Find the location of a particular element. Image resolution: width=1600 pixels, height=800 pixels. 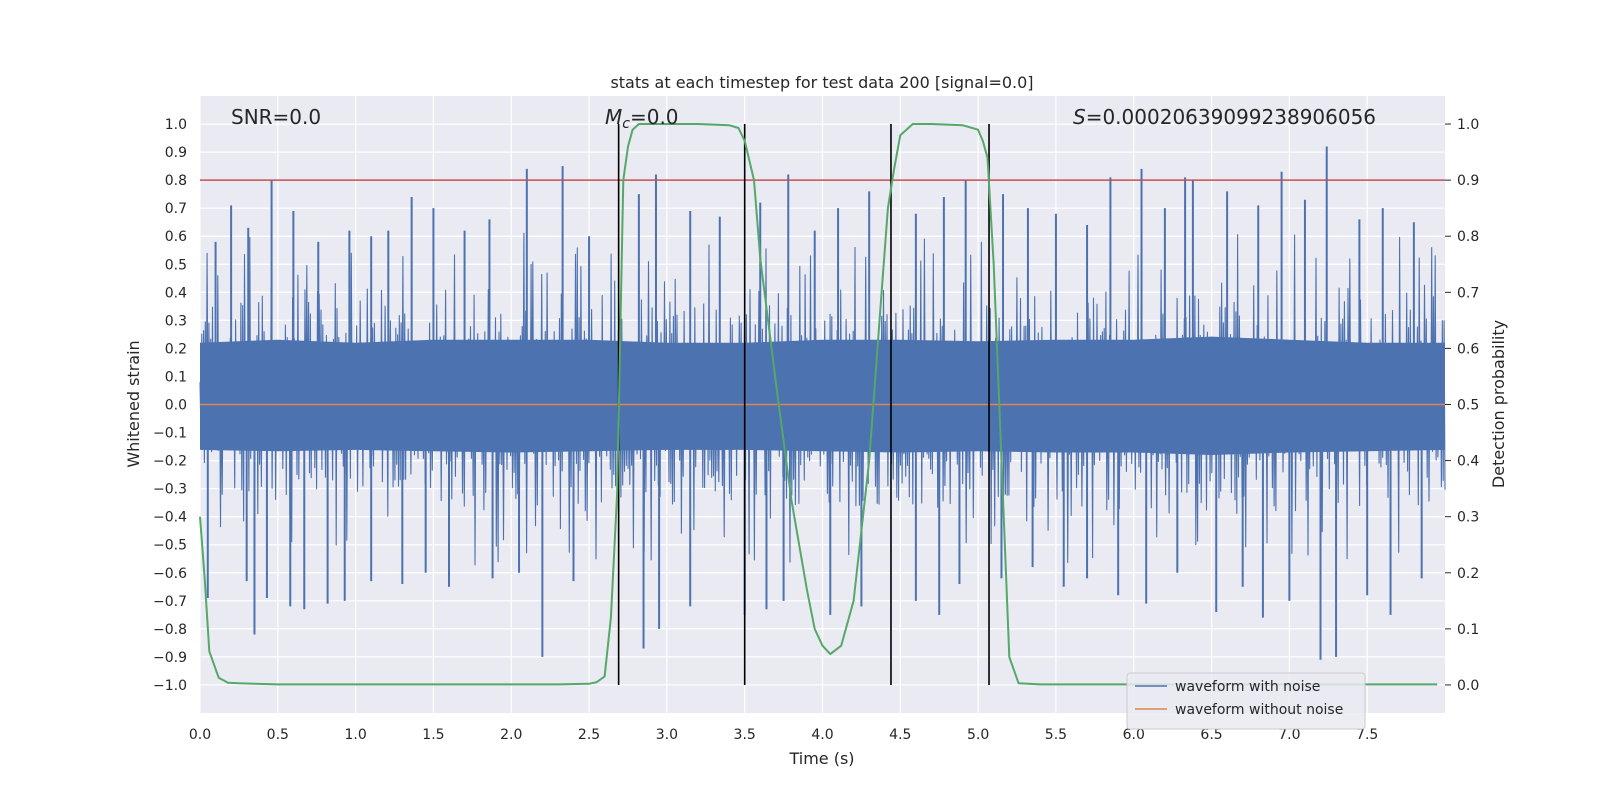

y2-tick-label: 0.7 is located at coordinates (1468, 293).